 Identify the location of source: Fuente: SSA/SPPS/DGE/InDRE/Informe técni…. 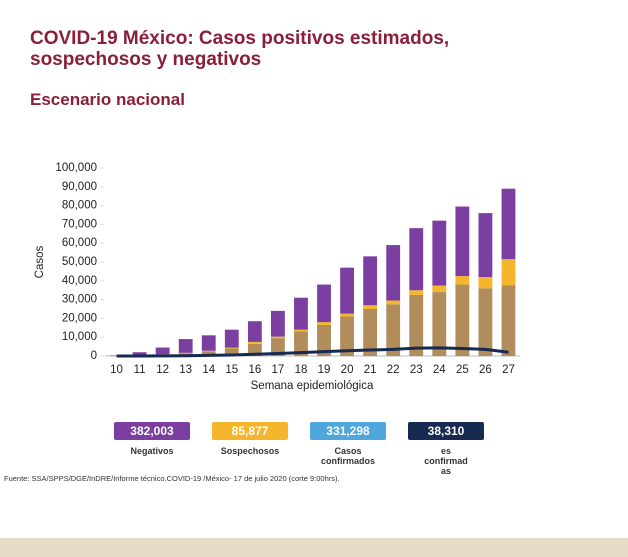
(172, 478).